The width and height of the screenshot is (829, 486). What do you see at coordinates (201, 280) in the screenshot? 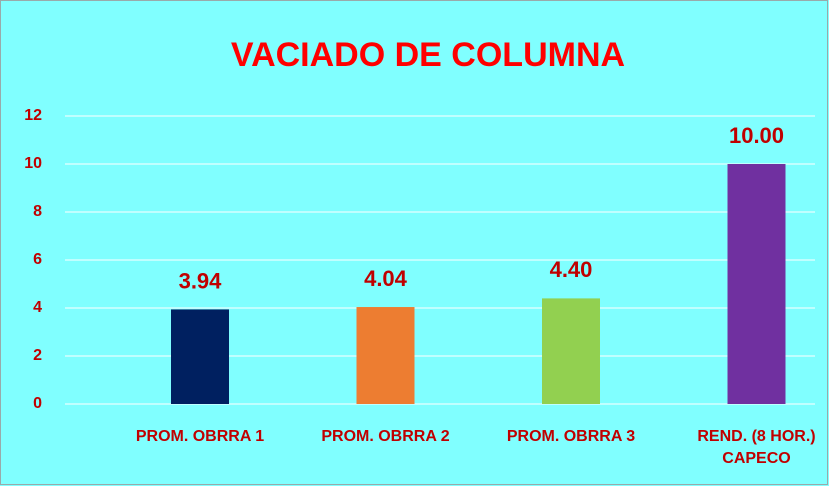
I see `value-label: 3.94` at bounding box center [201, 280].